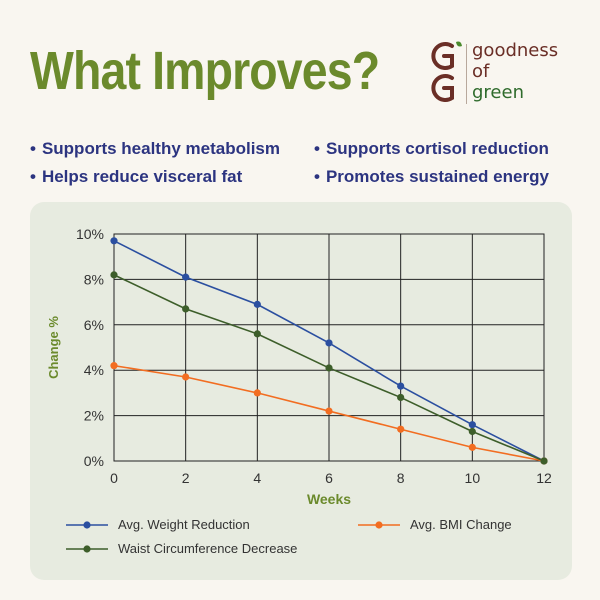 The height and width of the screenshot is (600, 600). I want to click on y-axis-title: Change %, so click(53, 347).